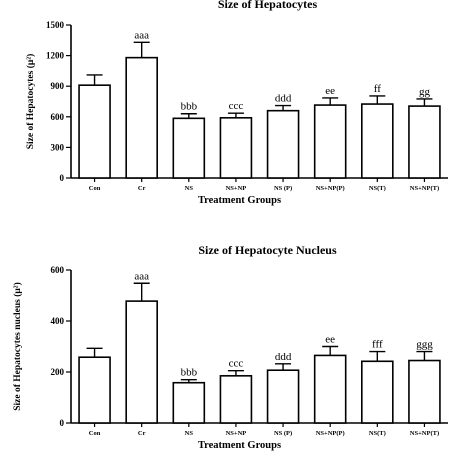 This screenshot has height=462, width=474. I want to click on y-axis-label: Size of Hepatocytes (μ²), so click(30, 102).